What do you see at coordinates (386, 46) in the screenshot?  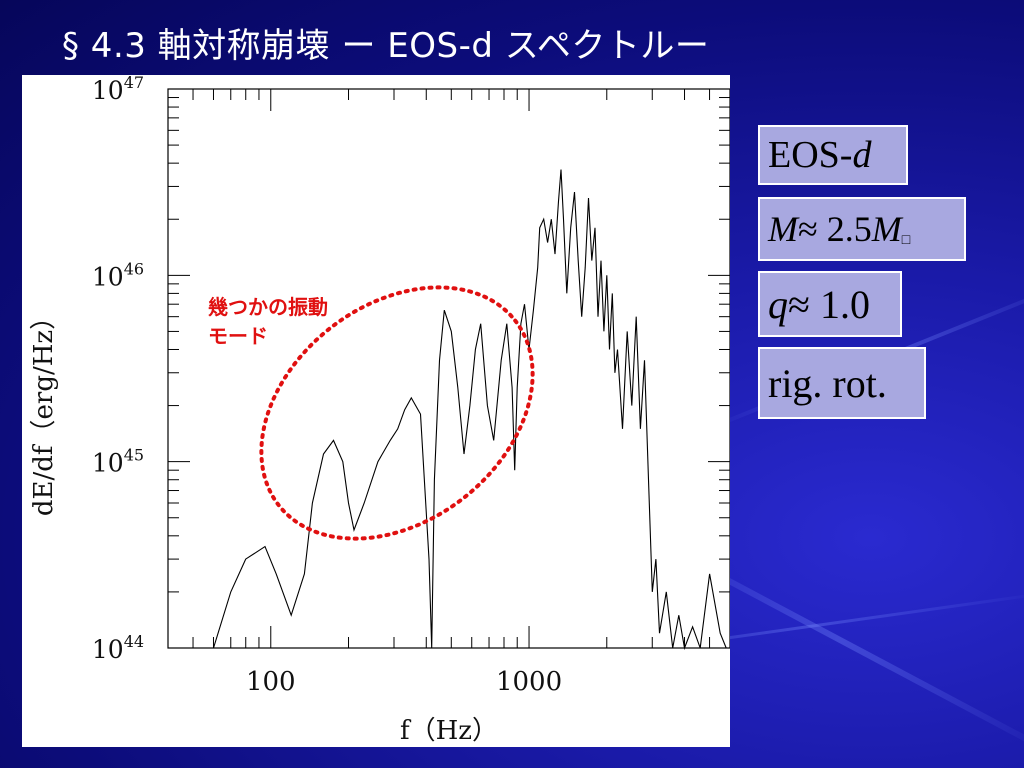 I see `slide-title: § 4.3 軸対称崩壊 ー EOS-d スペクトルー` at bounding box center [386, 46].